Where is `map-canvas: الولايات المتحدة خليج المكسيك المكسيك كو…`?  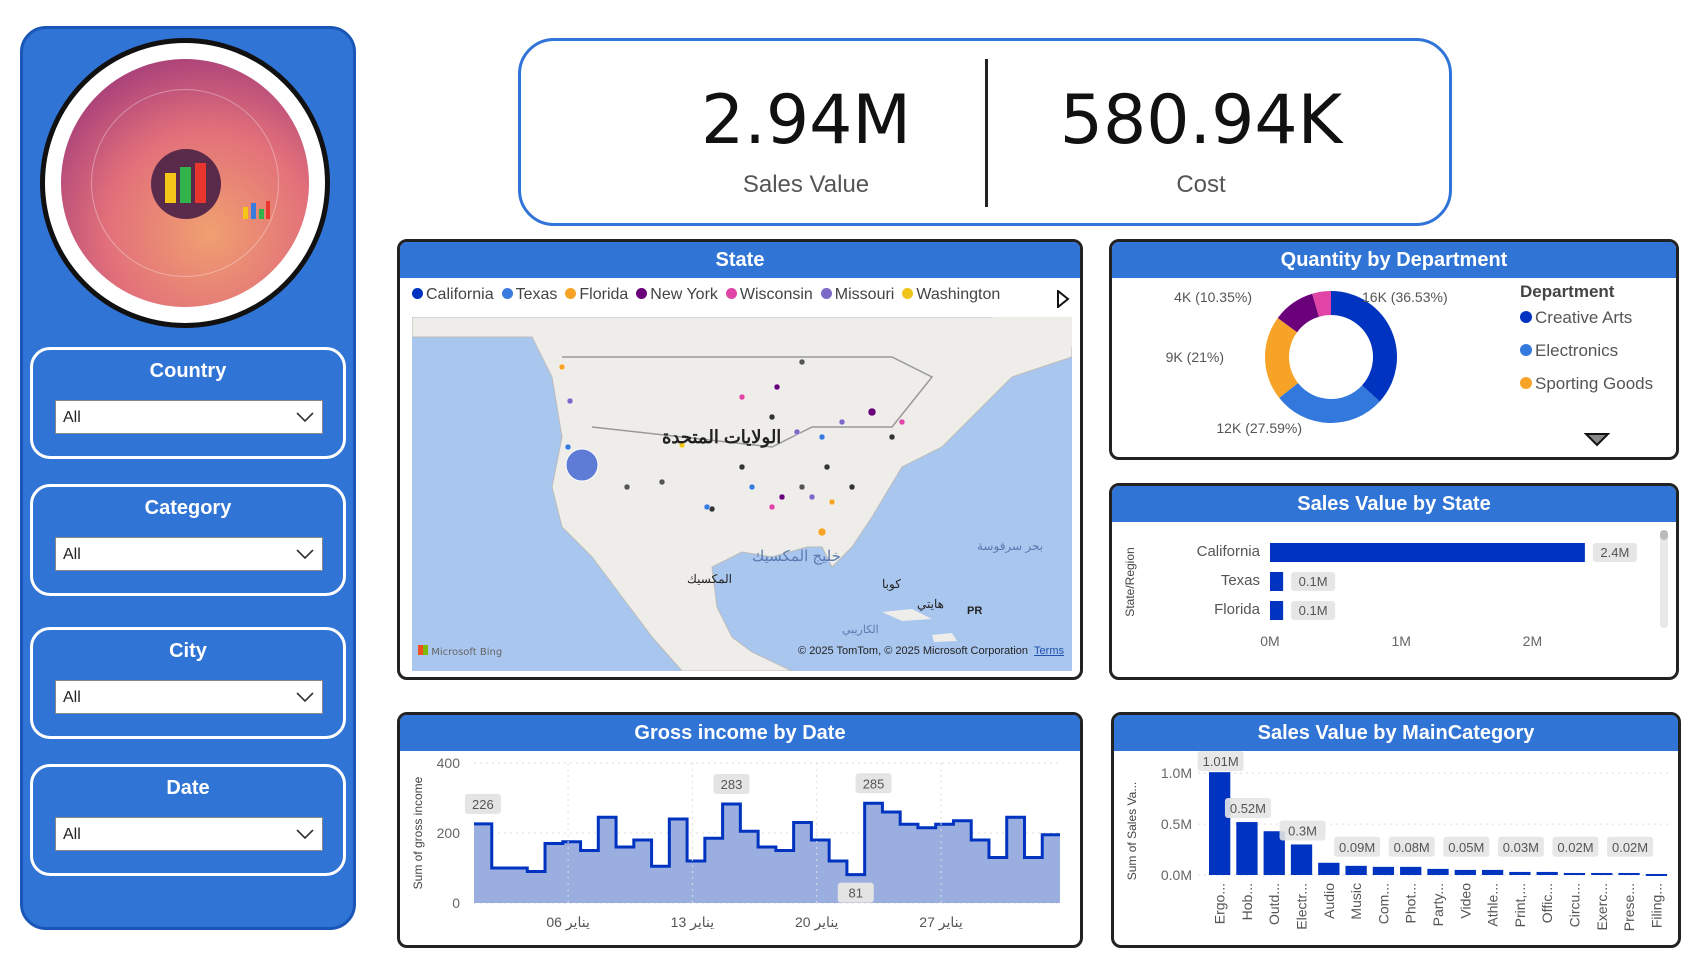
map-canvas: الولايات المتحدة خليج المكسيك المكسيك كو… is located at coordinates (742, 494).